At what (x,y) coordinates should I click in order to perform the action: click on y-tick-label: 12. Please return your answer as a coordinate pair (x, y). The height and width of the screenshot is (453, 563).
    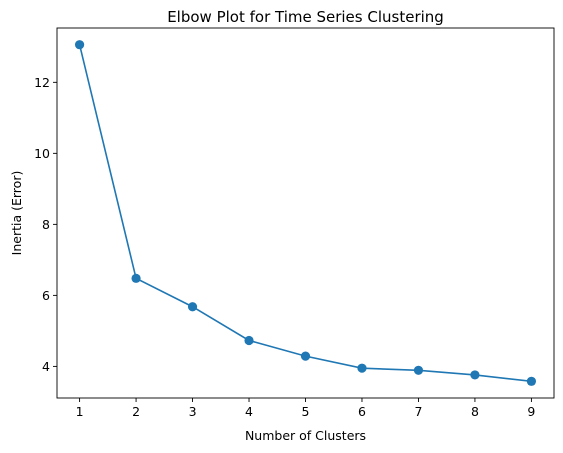
    Looking at the image, I should click on (42, 82).